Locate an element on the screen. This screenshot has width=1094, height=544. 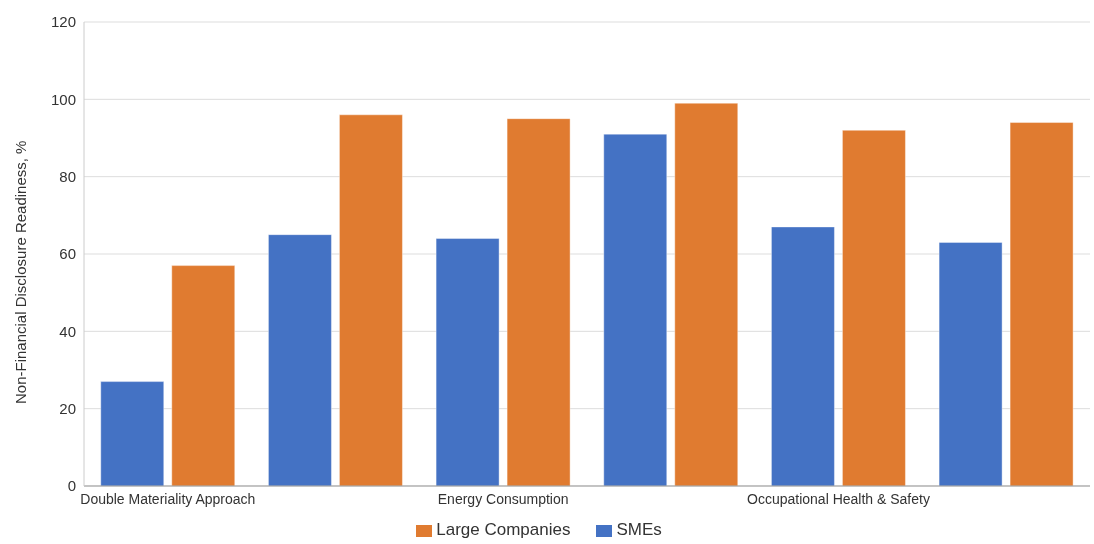
y-tick-label: 120 is located at coordinates (63, 22).